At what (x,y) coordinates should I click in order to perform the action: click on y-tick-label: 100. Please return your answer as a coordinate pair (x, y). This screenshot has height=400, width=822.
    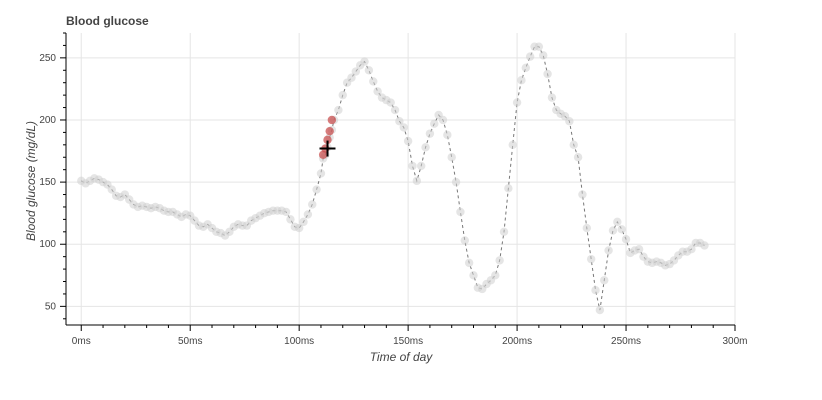
    Looking at the image, I should click on (47, 244).